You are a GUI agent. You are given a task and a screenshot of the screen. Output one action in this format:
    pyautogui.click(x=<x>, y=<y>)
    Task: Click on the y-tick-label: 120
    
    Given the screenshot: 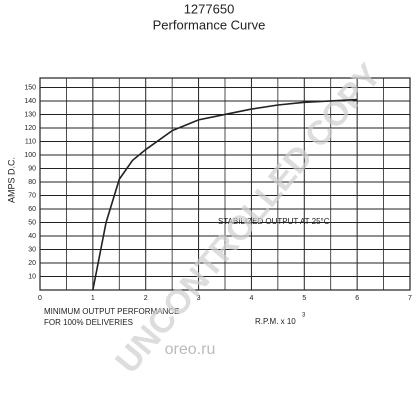 What is the action you would take?
    pyautogui.click(x=30, y=128)
    